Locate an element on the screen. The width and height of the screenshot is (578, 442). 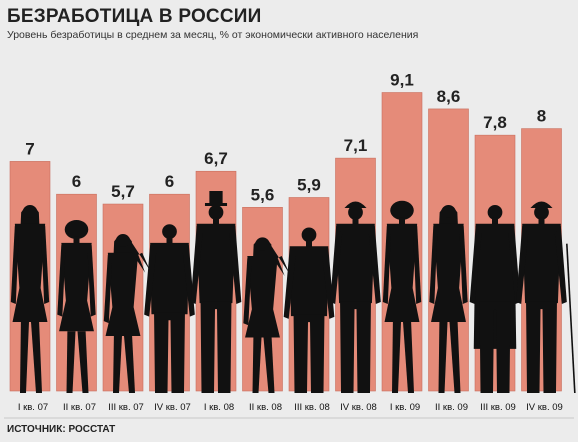
chart-title: БЕЗРАБОТИЦА В РОССИИ is located at coordinates (134, 16).